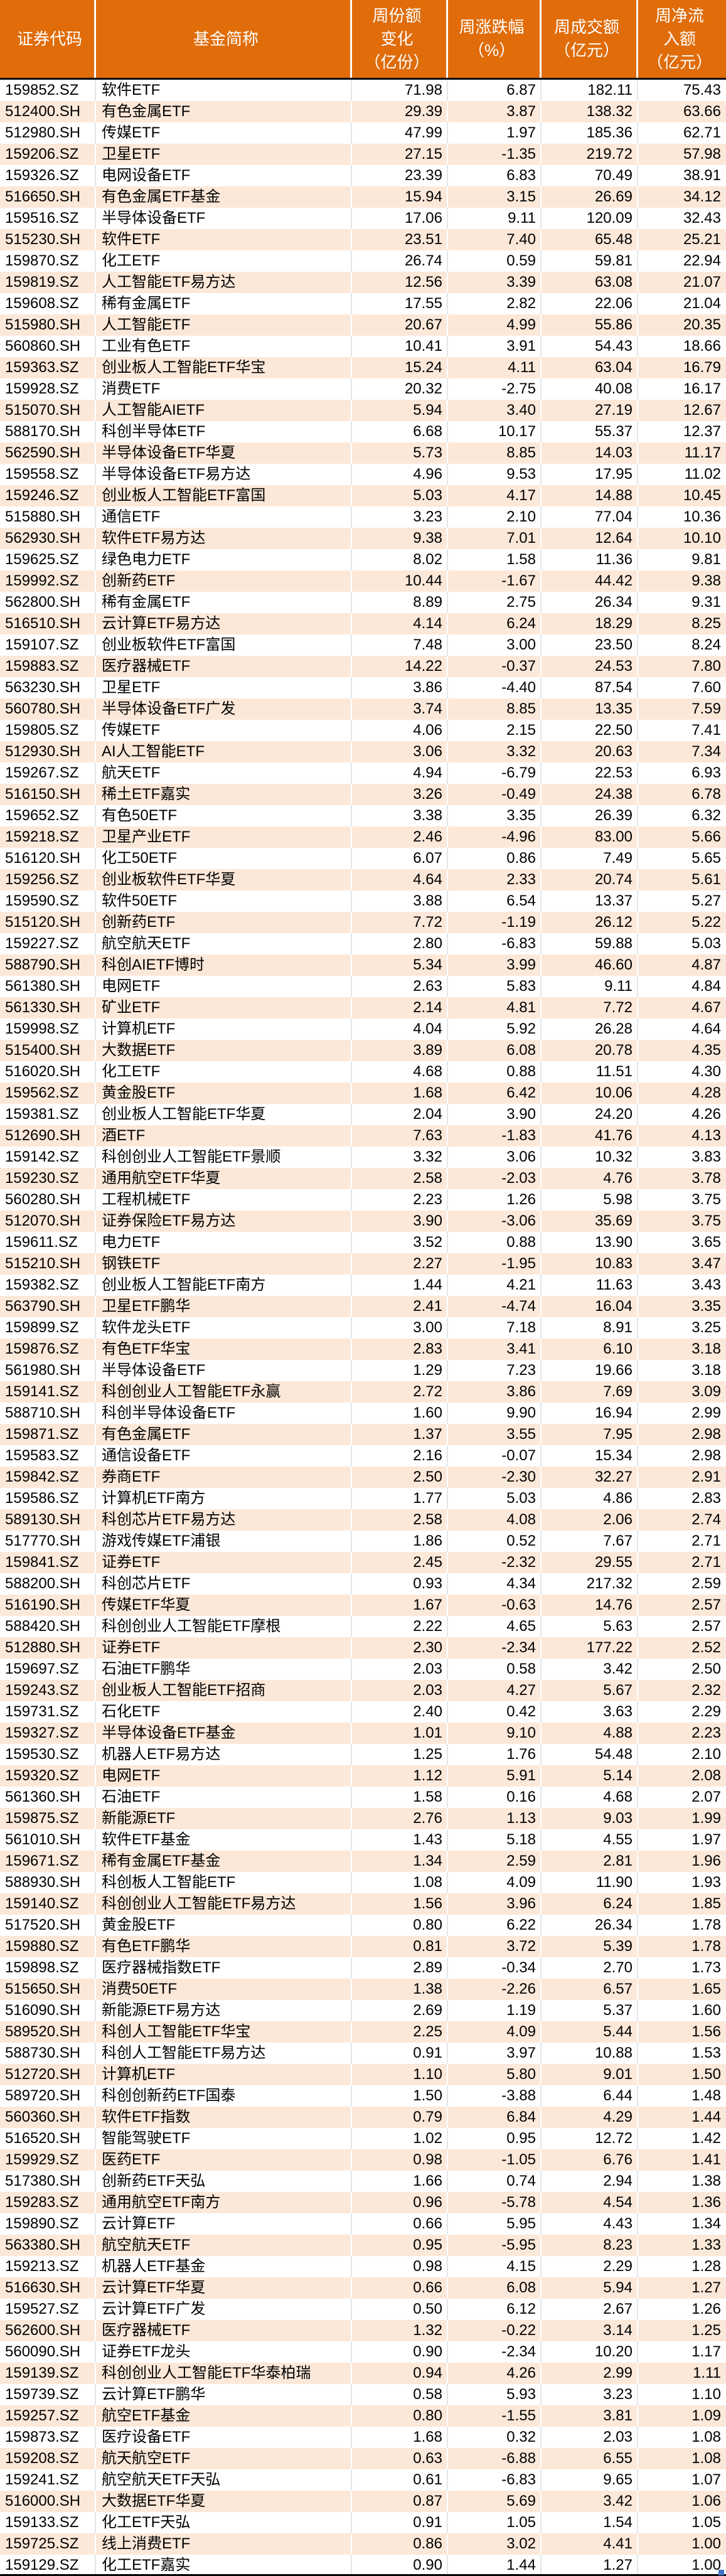  I want to click on net-inflow-cell: 1.93, so click(706, 1882).